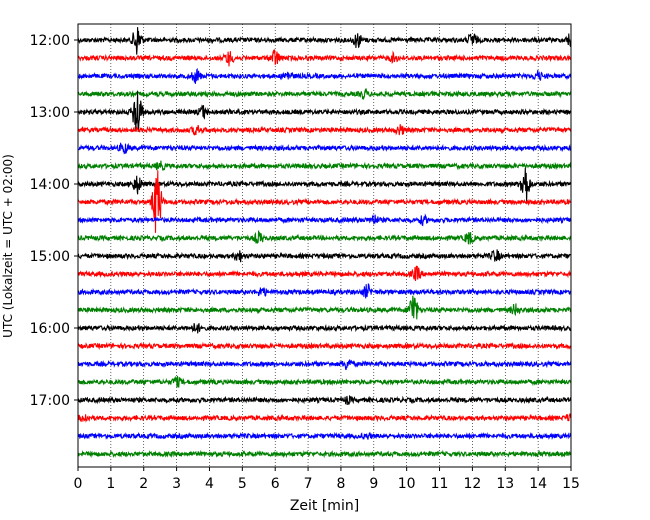  Describe the element at coordinates (8, 246) in the screenshot. I see `y-axis-label: UTC (Lokalzeit = UTC + 02:00)` at that location.